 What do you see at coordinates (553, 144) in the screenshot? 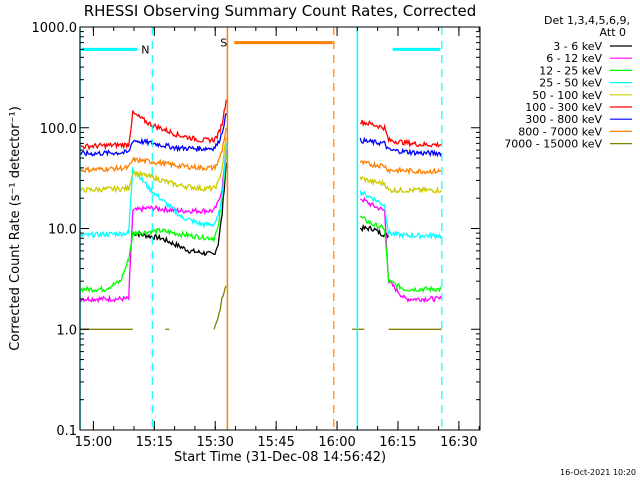
I see `legend-entry-label: 7000 - 15000 keV` at bounding box center [553, 144].